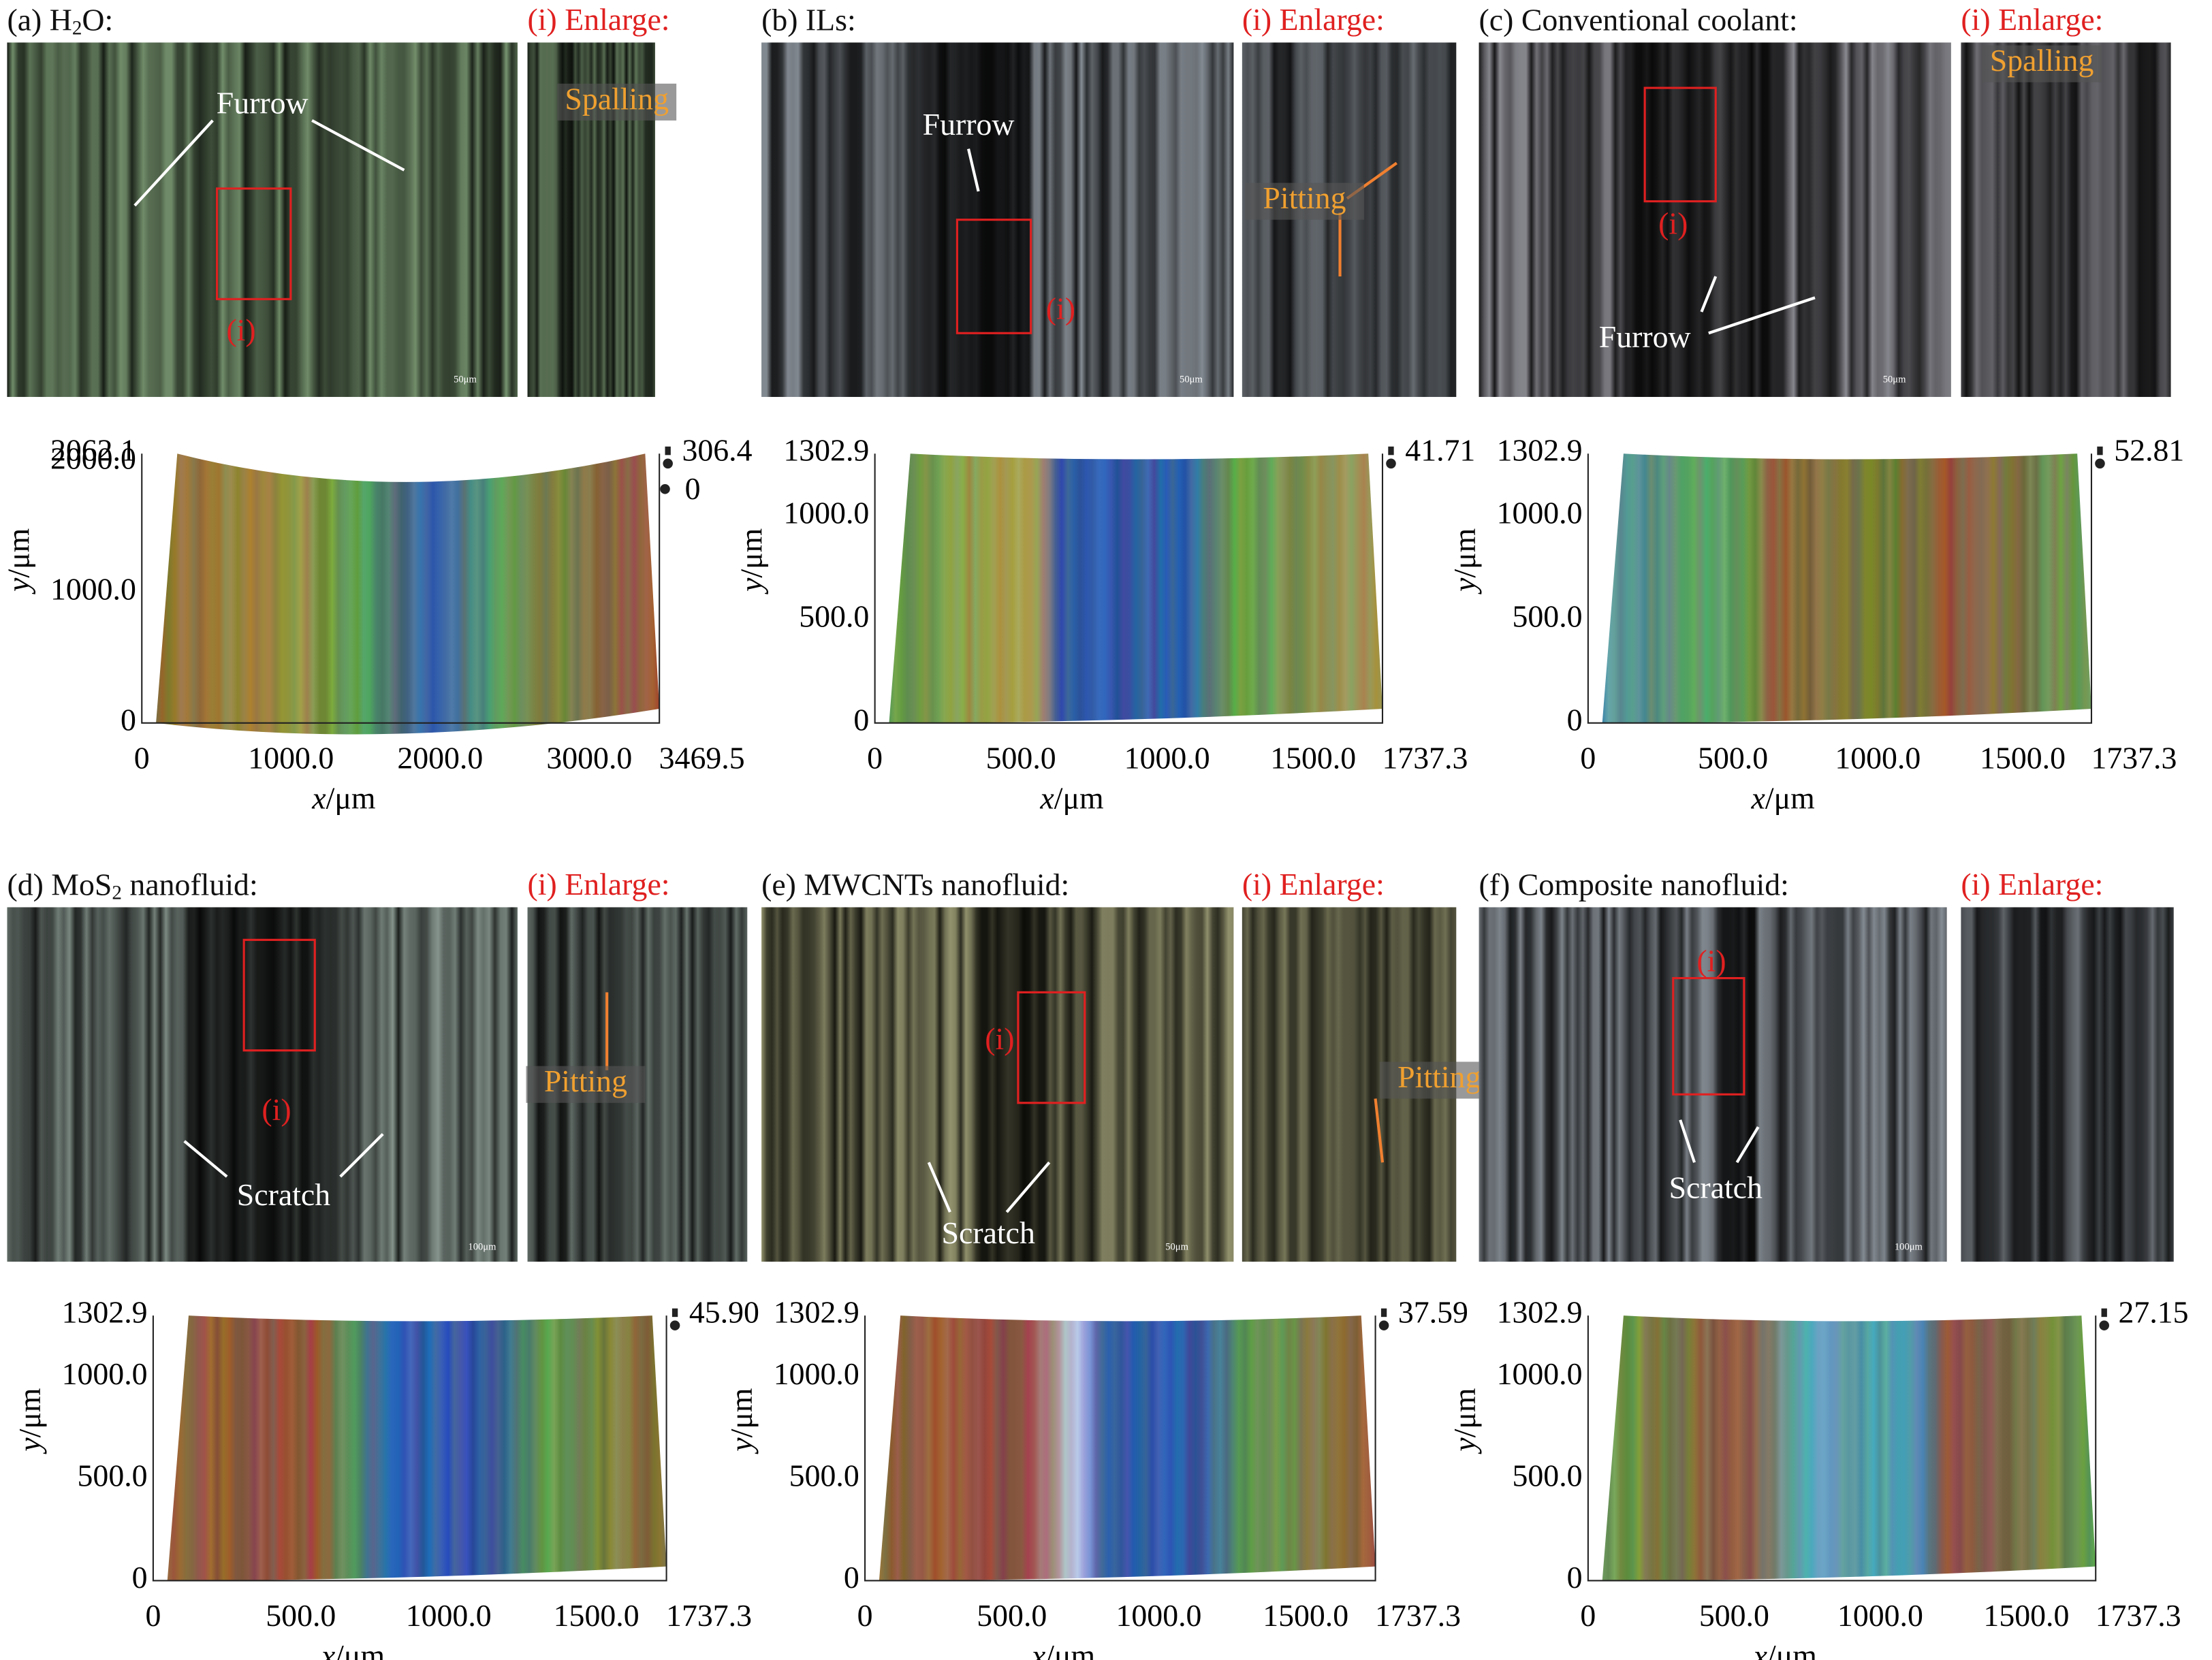 This screenshot has height=1660, width=2212. I want to click on y-tick-label: 2062.1, so click(93, 450).